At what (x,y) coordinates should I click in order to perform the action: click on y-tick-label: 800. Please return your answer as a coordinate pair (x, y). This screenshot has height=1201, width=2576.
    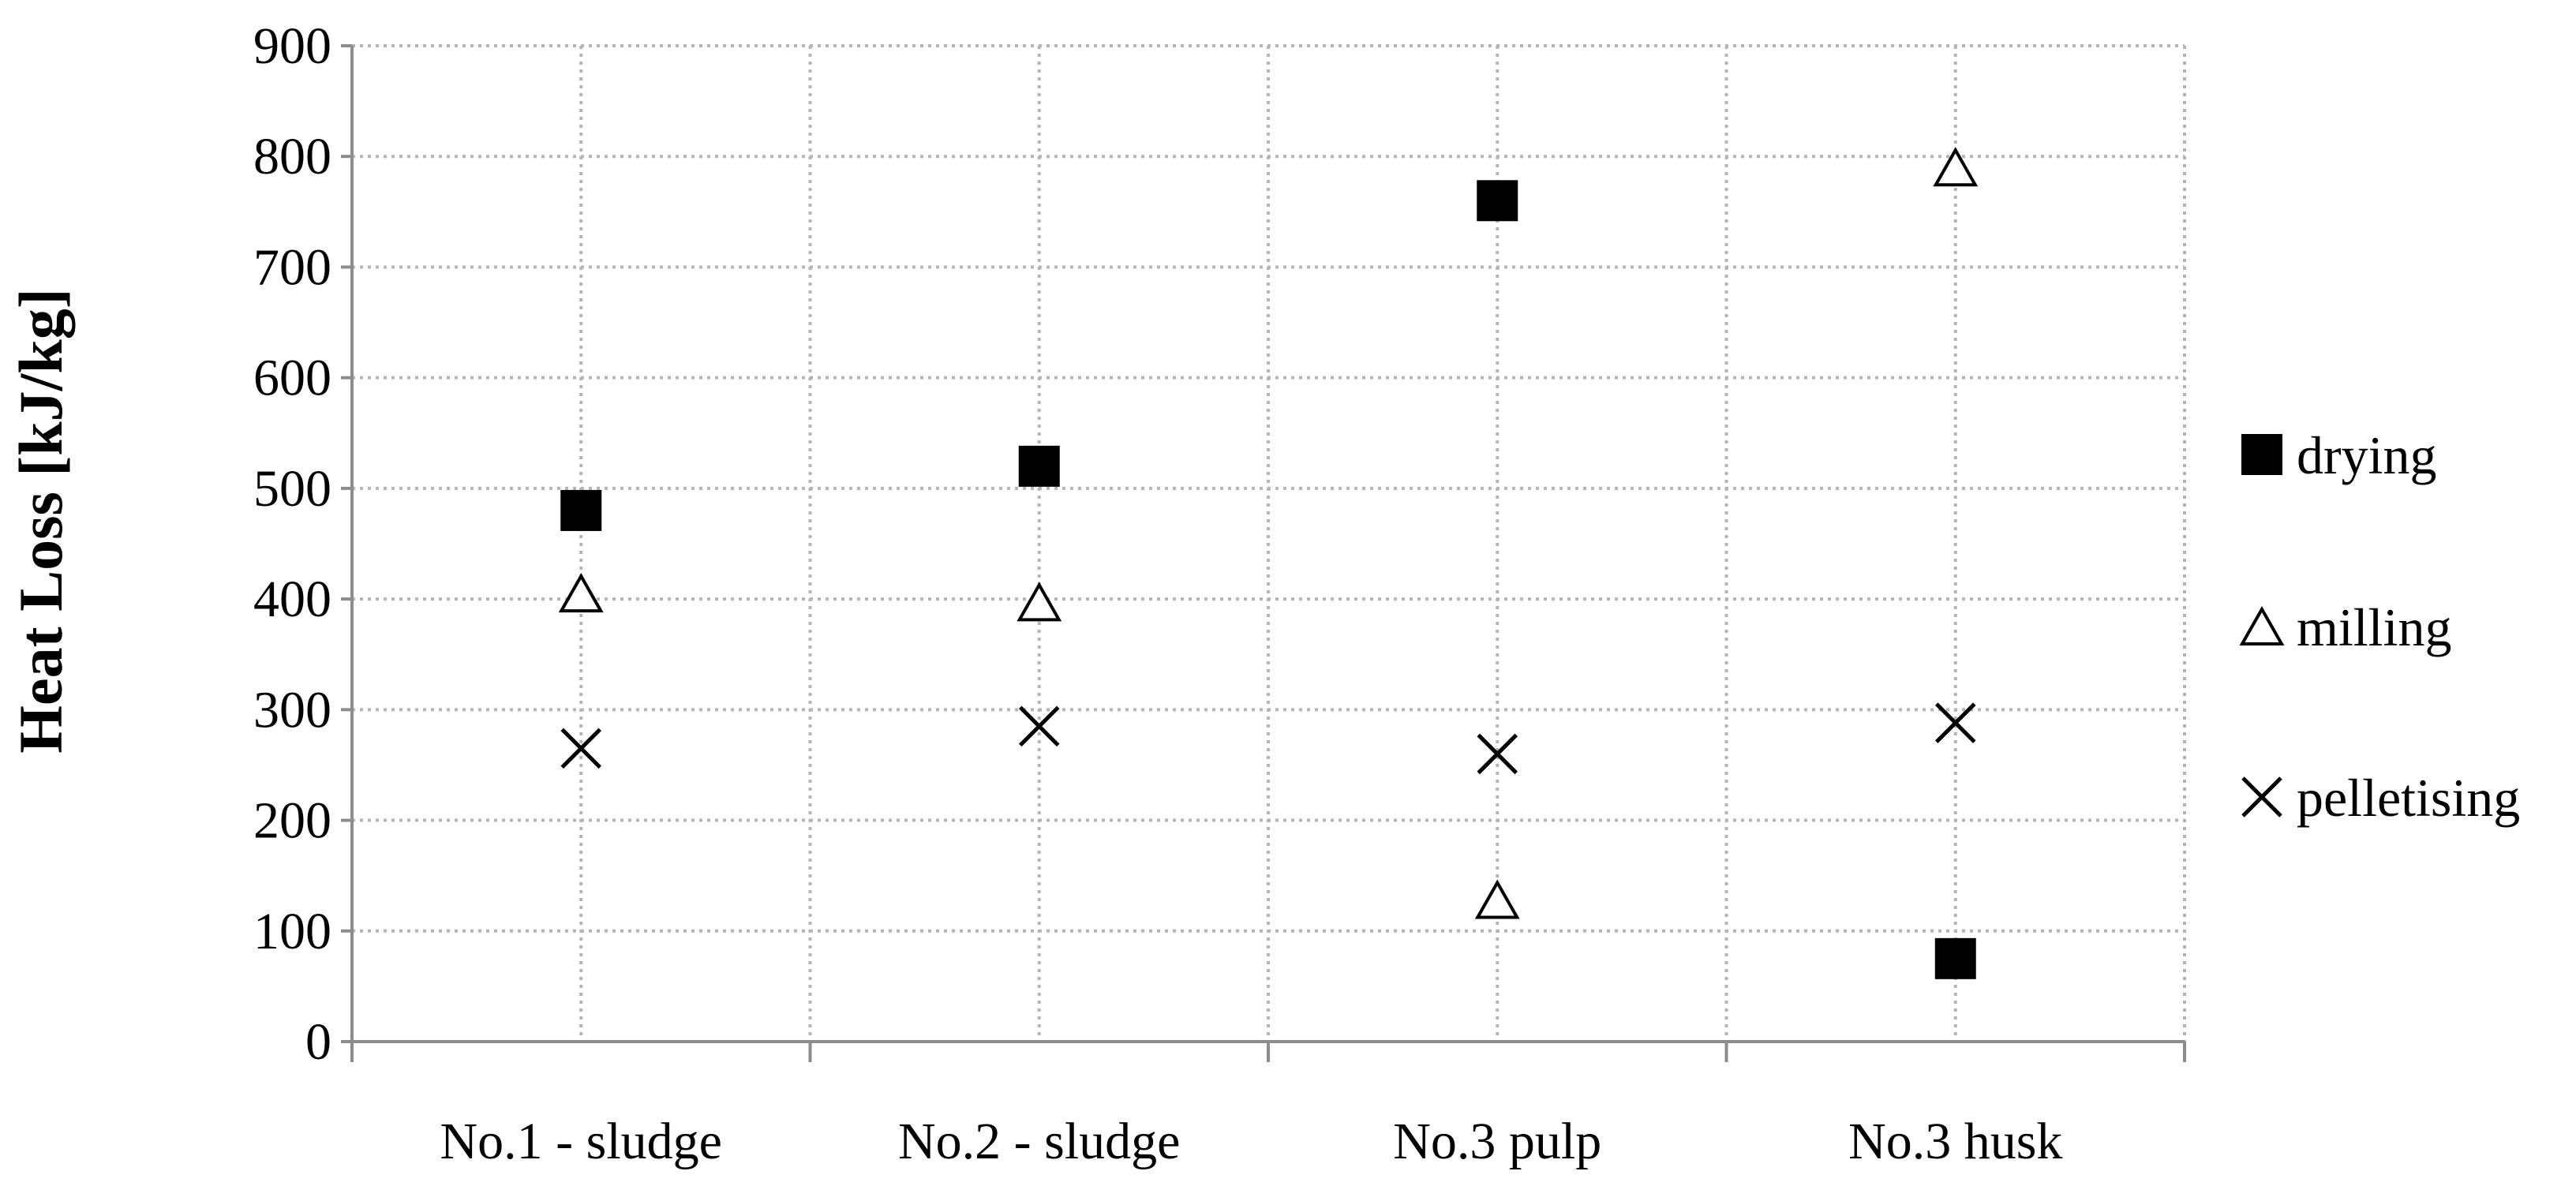
    Looking at the image, I should click on (292, 156).